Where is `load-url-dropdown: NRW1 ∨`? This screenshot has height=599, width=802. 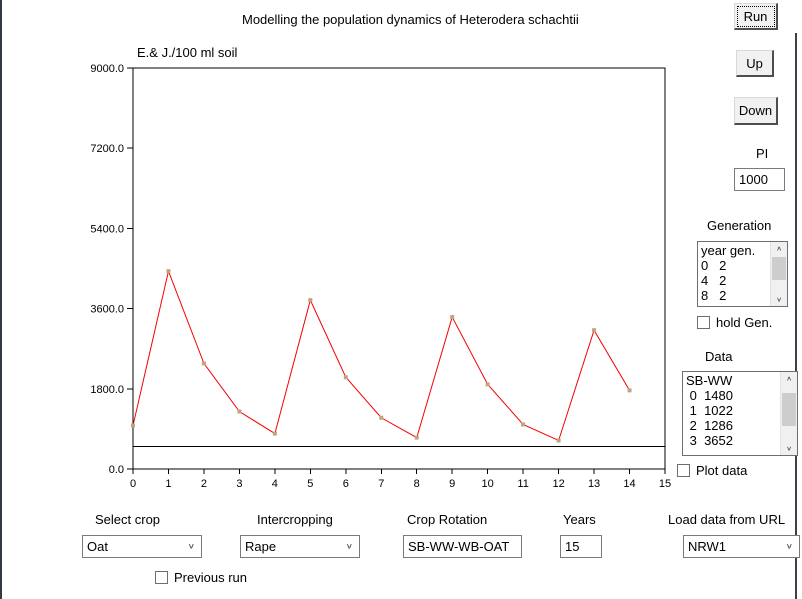
load-url-dropdown: NRW1 ∨ is located at coordinates (741, 546).